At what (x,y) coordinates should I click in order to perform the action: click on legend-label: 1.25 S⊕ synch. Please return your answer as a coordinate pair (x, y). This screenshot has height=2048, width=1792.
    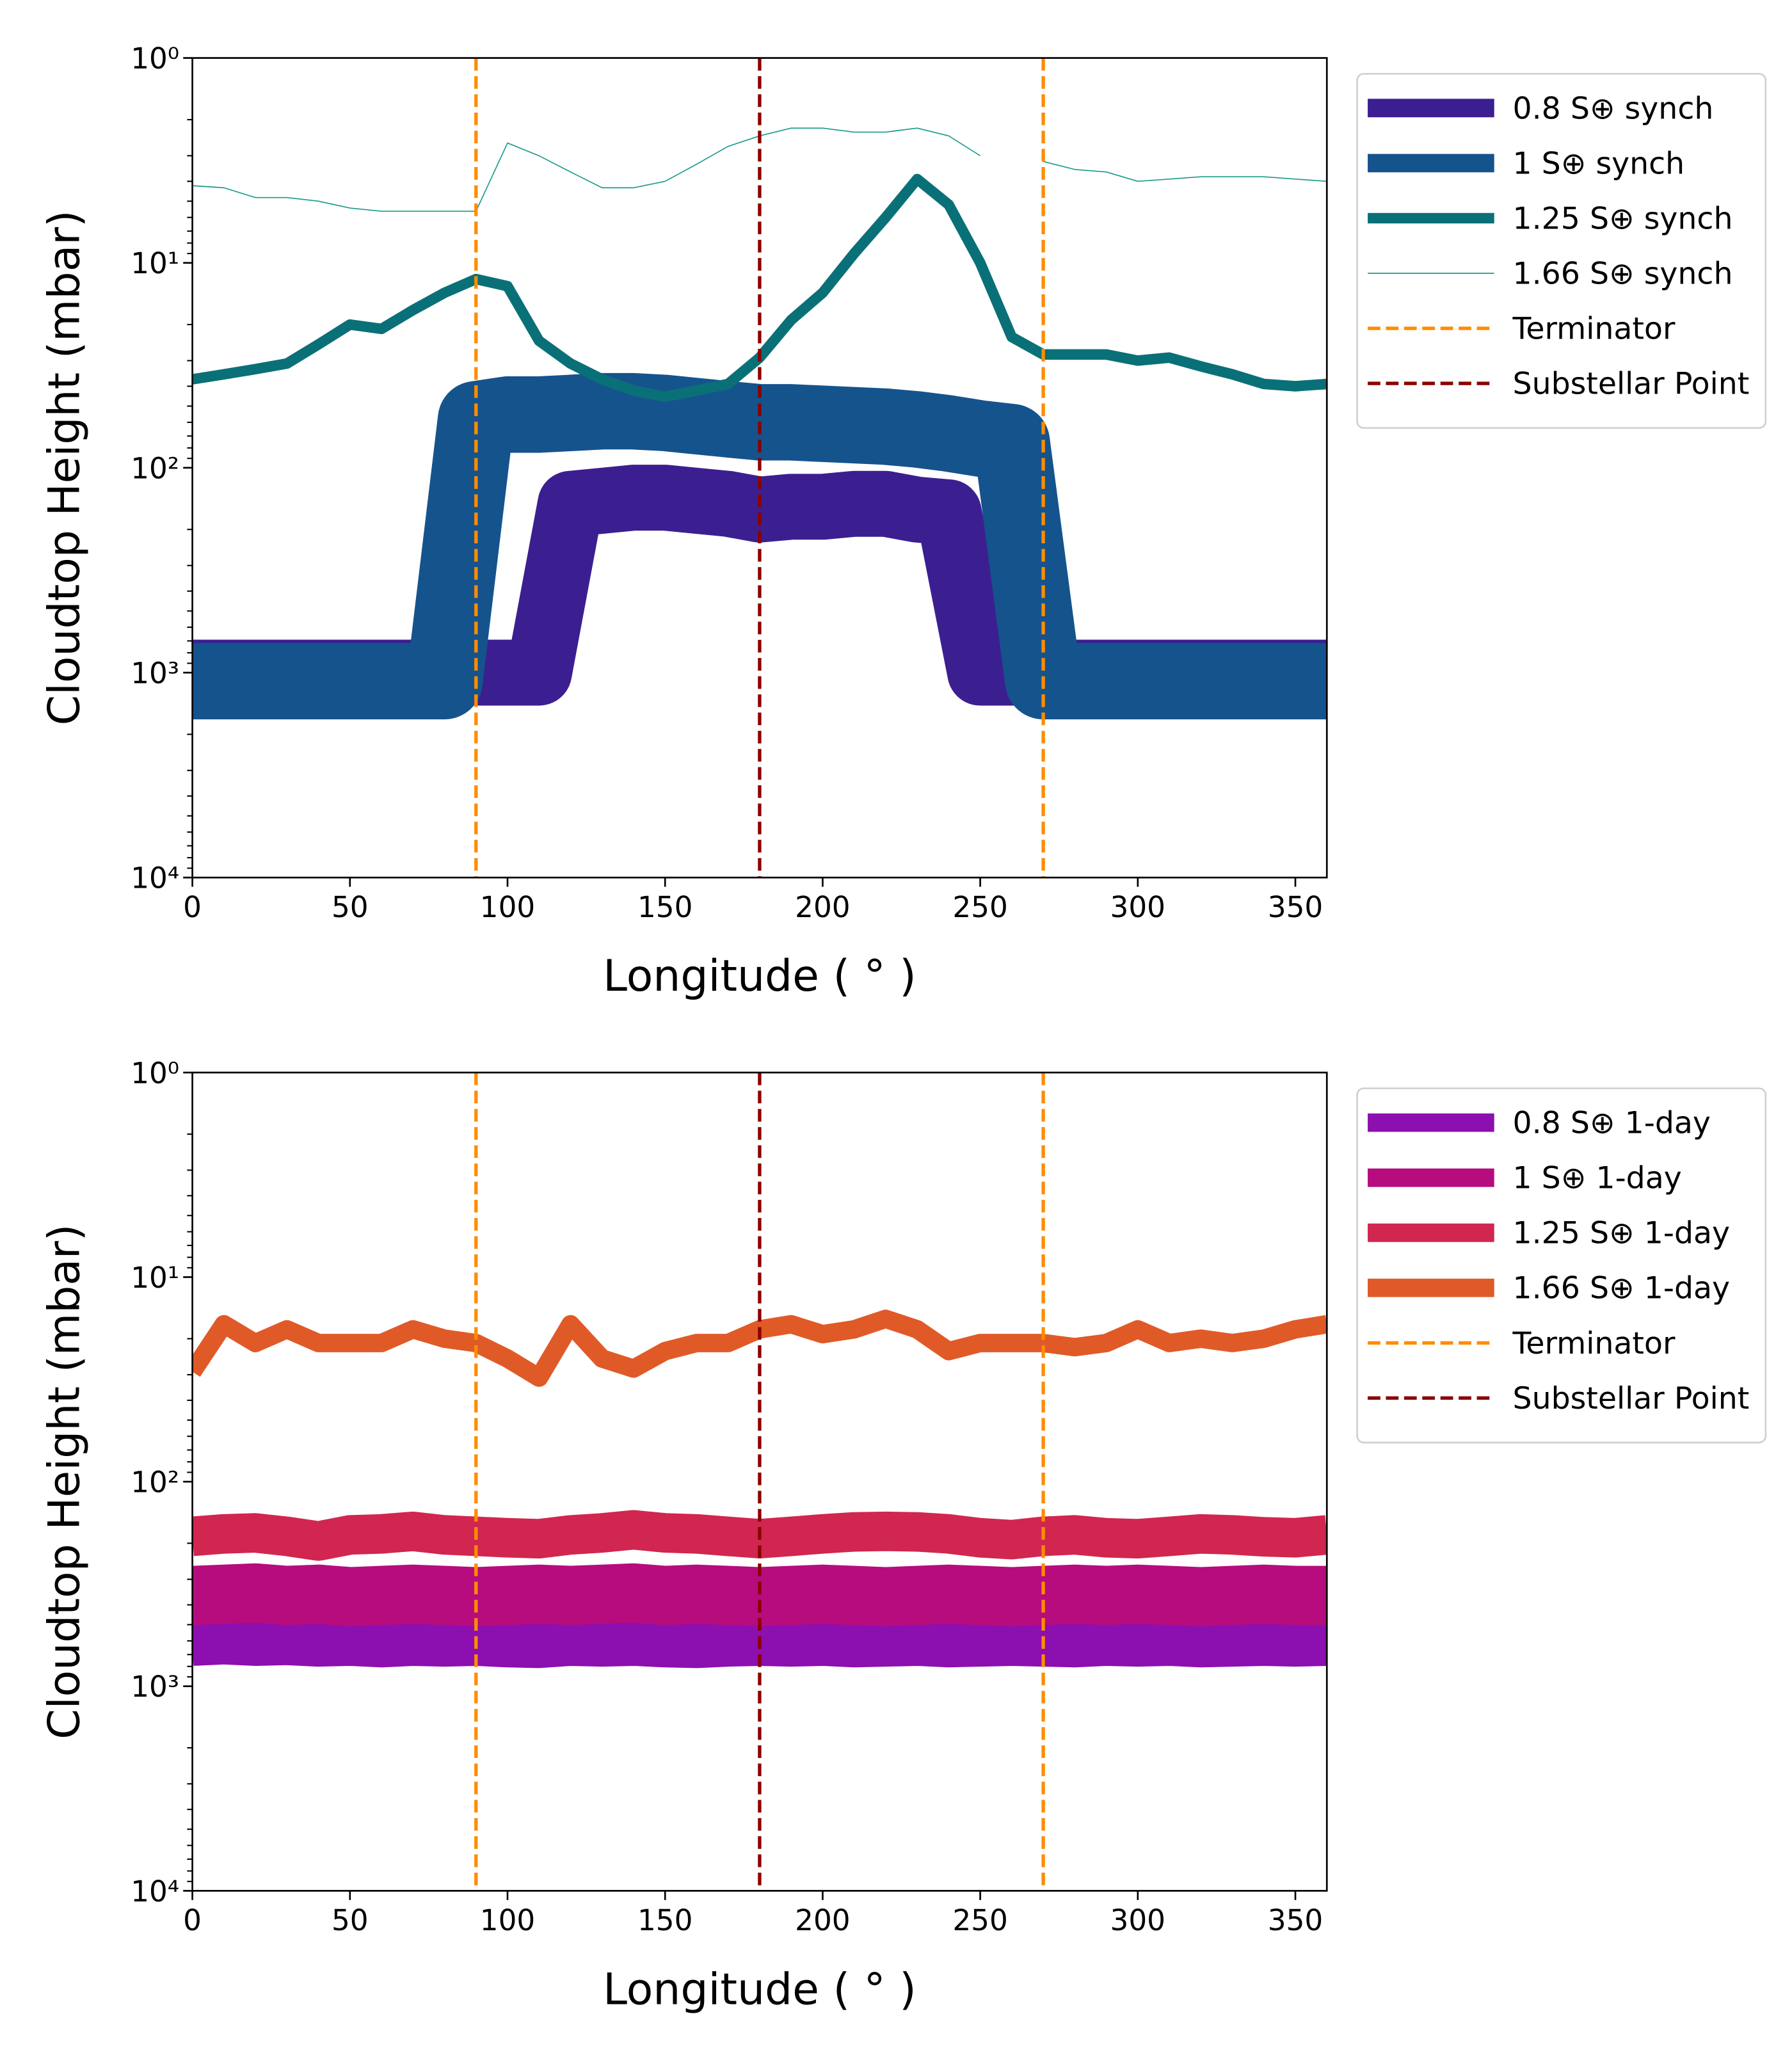
    Looking at the image, I should click on (1623, 218).